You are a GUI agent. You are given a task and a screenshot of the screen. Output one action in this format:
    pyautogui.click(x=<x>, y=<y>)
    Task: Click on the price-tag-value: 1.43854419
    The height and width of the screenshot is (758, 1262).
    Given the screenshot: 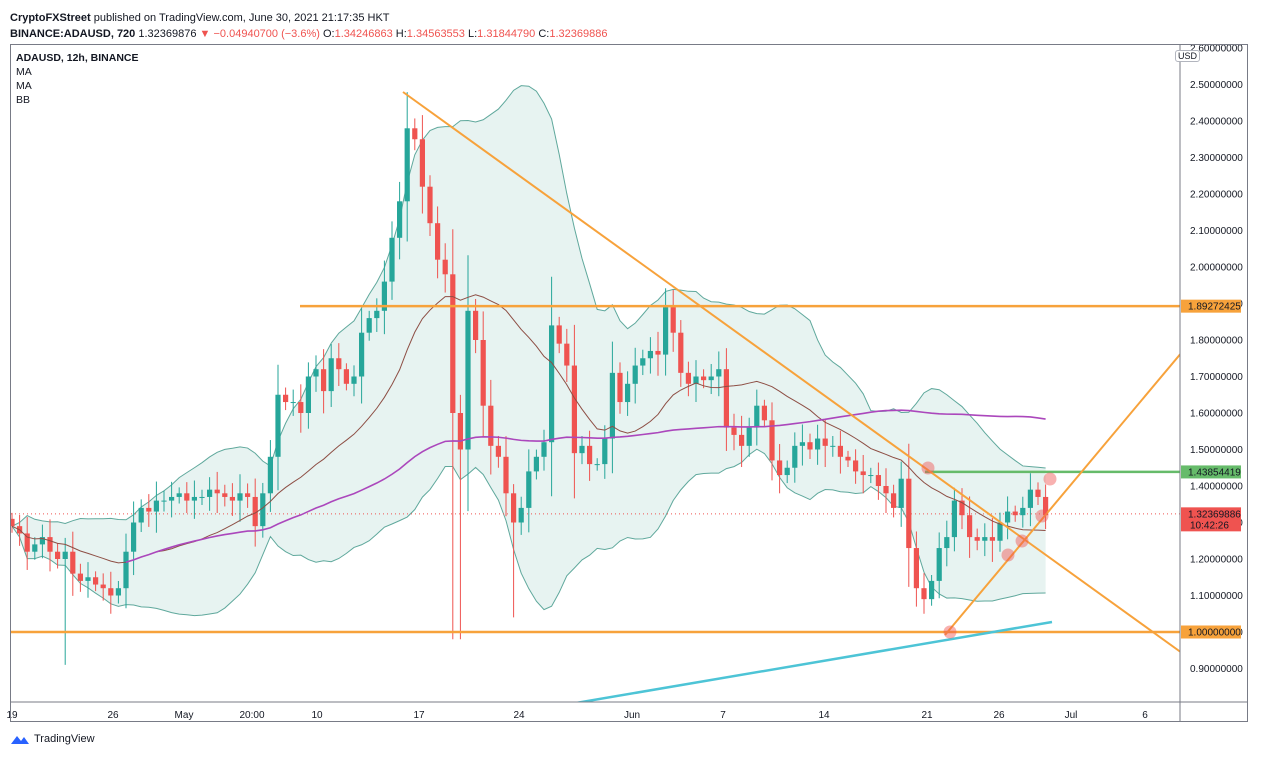 What is the action you would take?
    pyautogui.click(x=1214, y=472)
    